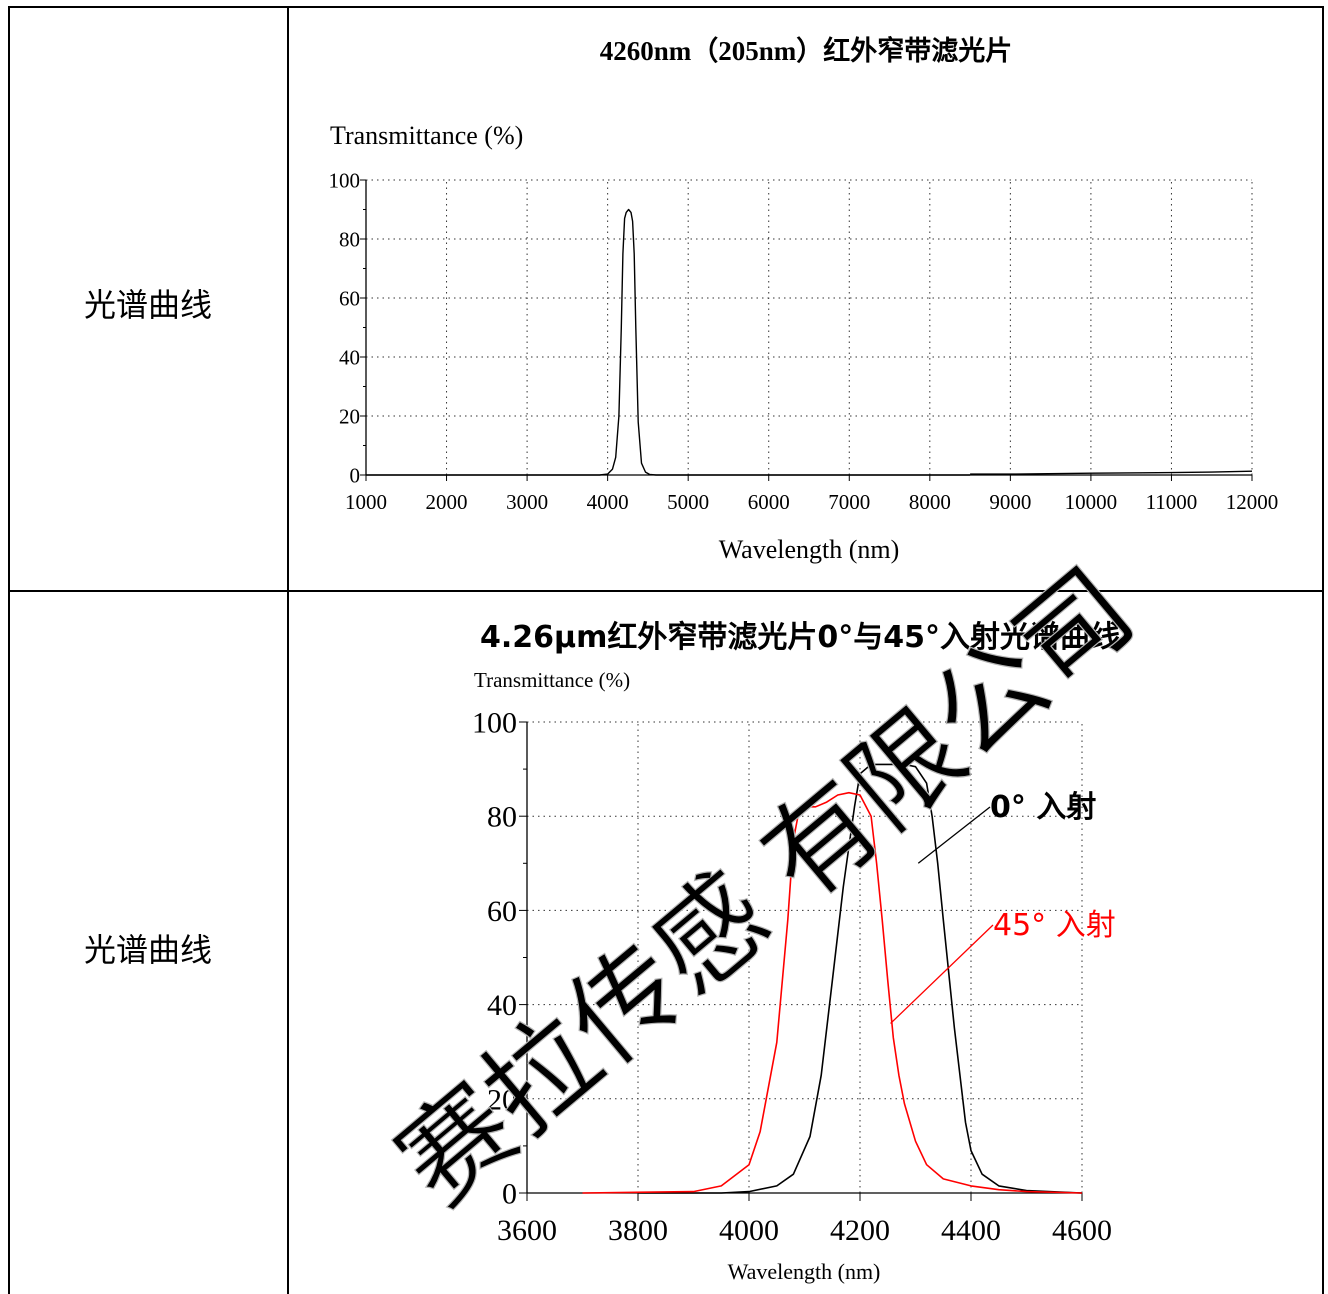 Image resolution: width=1328 pixels, height=1294 pixels. What do you see at coordinates (638, 1230) in the screenshot?
I see `x-tick-label: 3800` at bounding box center [638, 1230].